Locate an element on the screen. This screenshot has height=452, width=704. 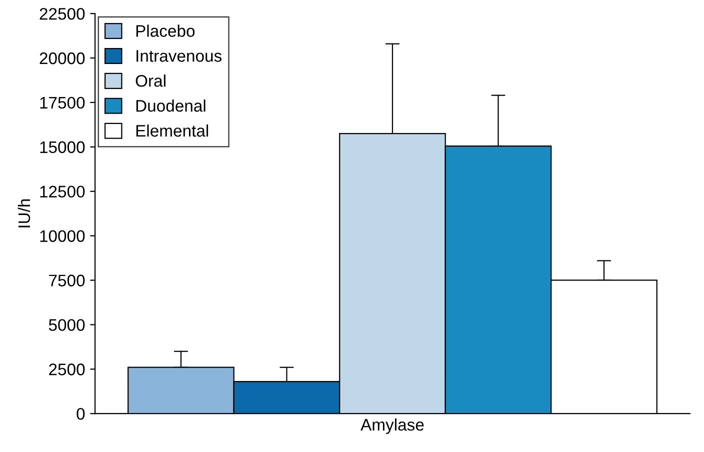
y-tick-label: 2500 is located at coordinates (67, 370).